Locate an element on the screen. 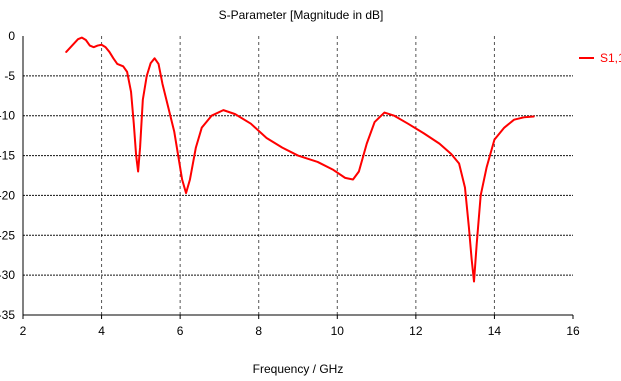  x-axis-label: Frequency / GHz is located at coordinates (298, 369).